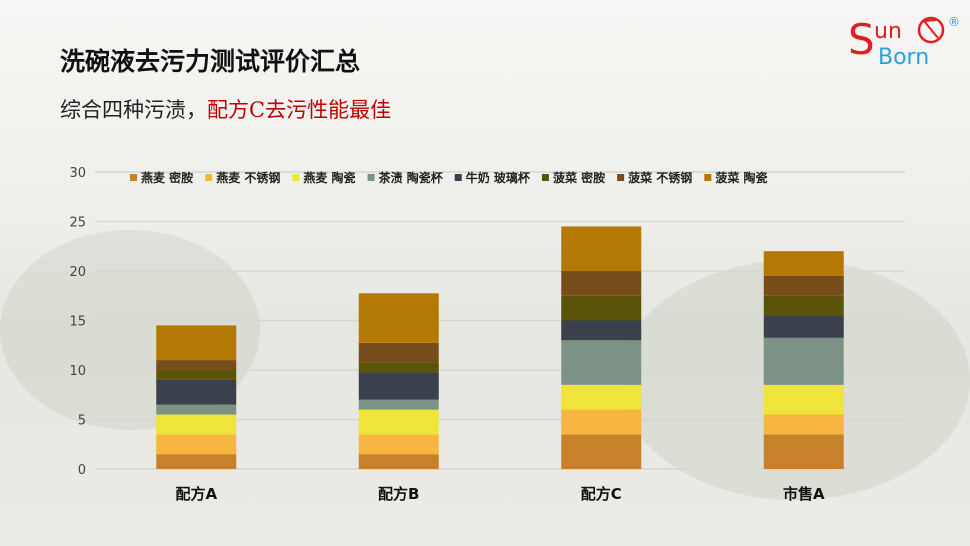  I want to click on legend-label: 燕麦 不锈钢, so click(248, 177).